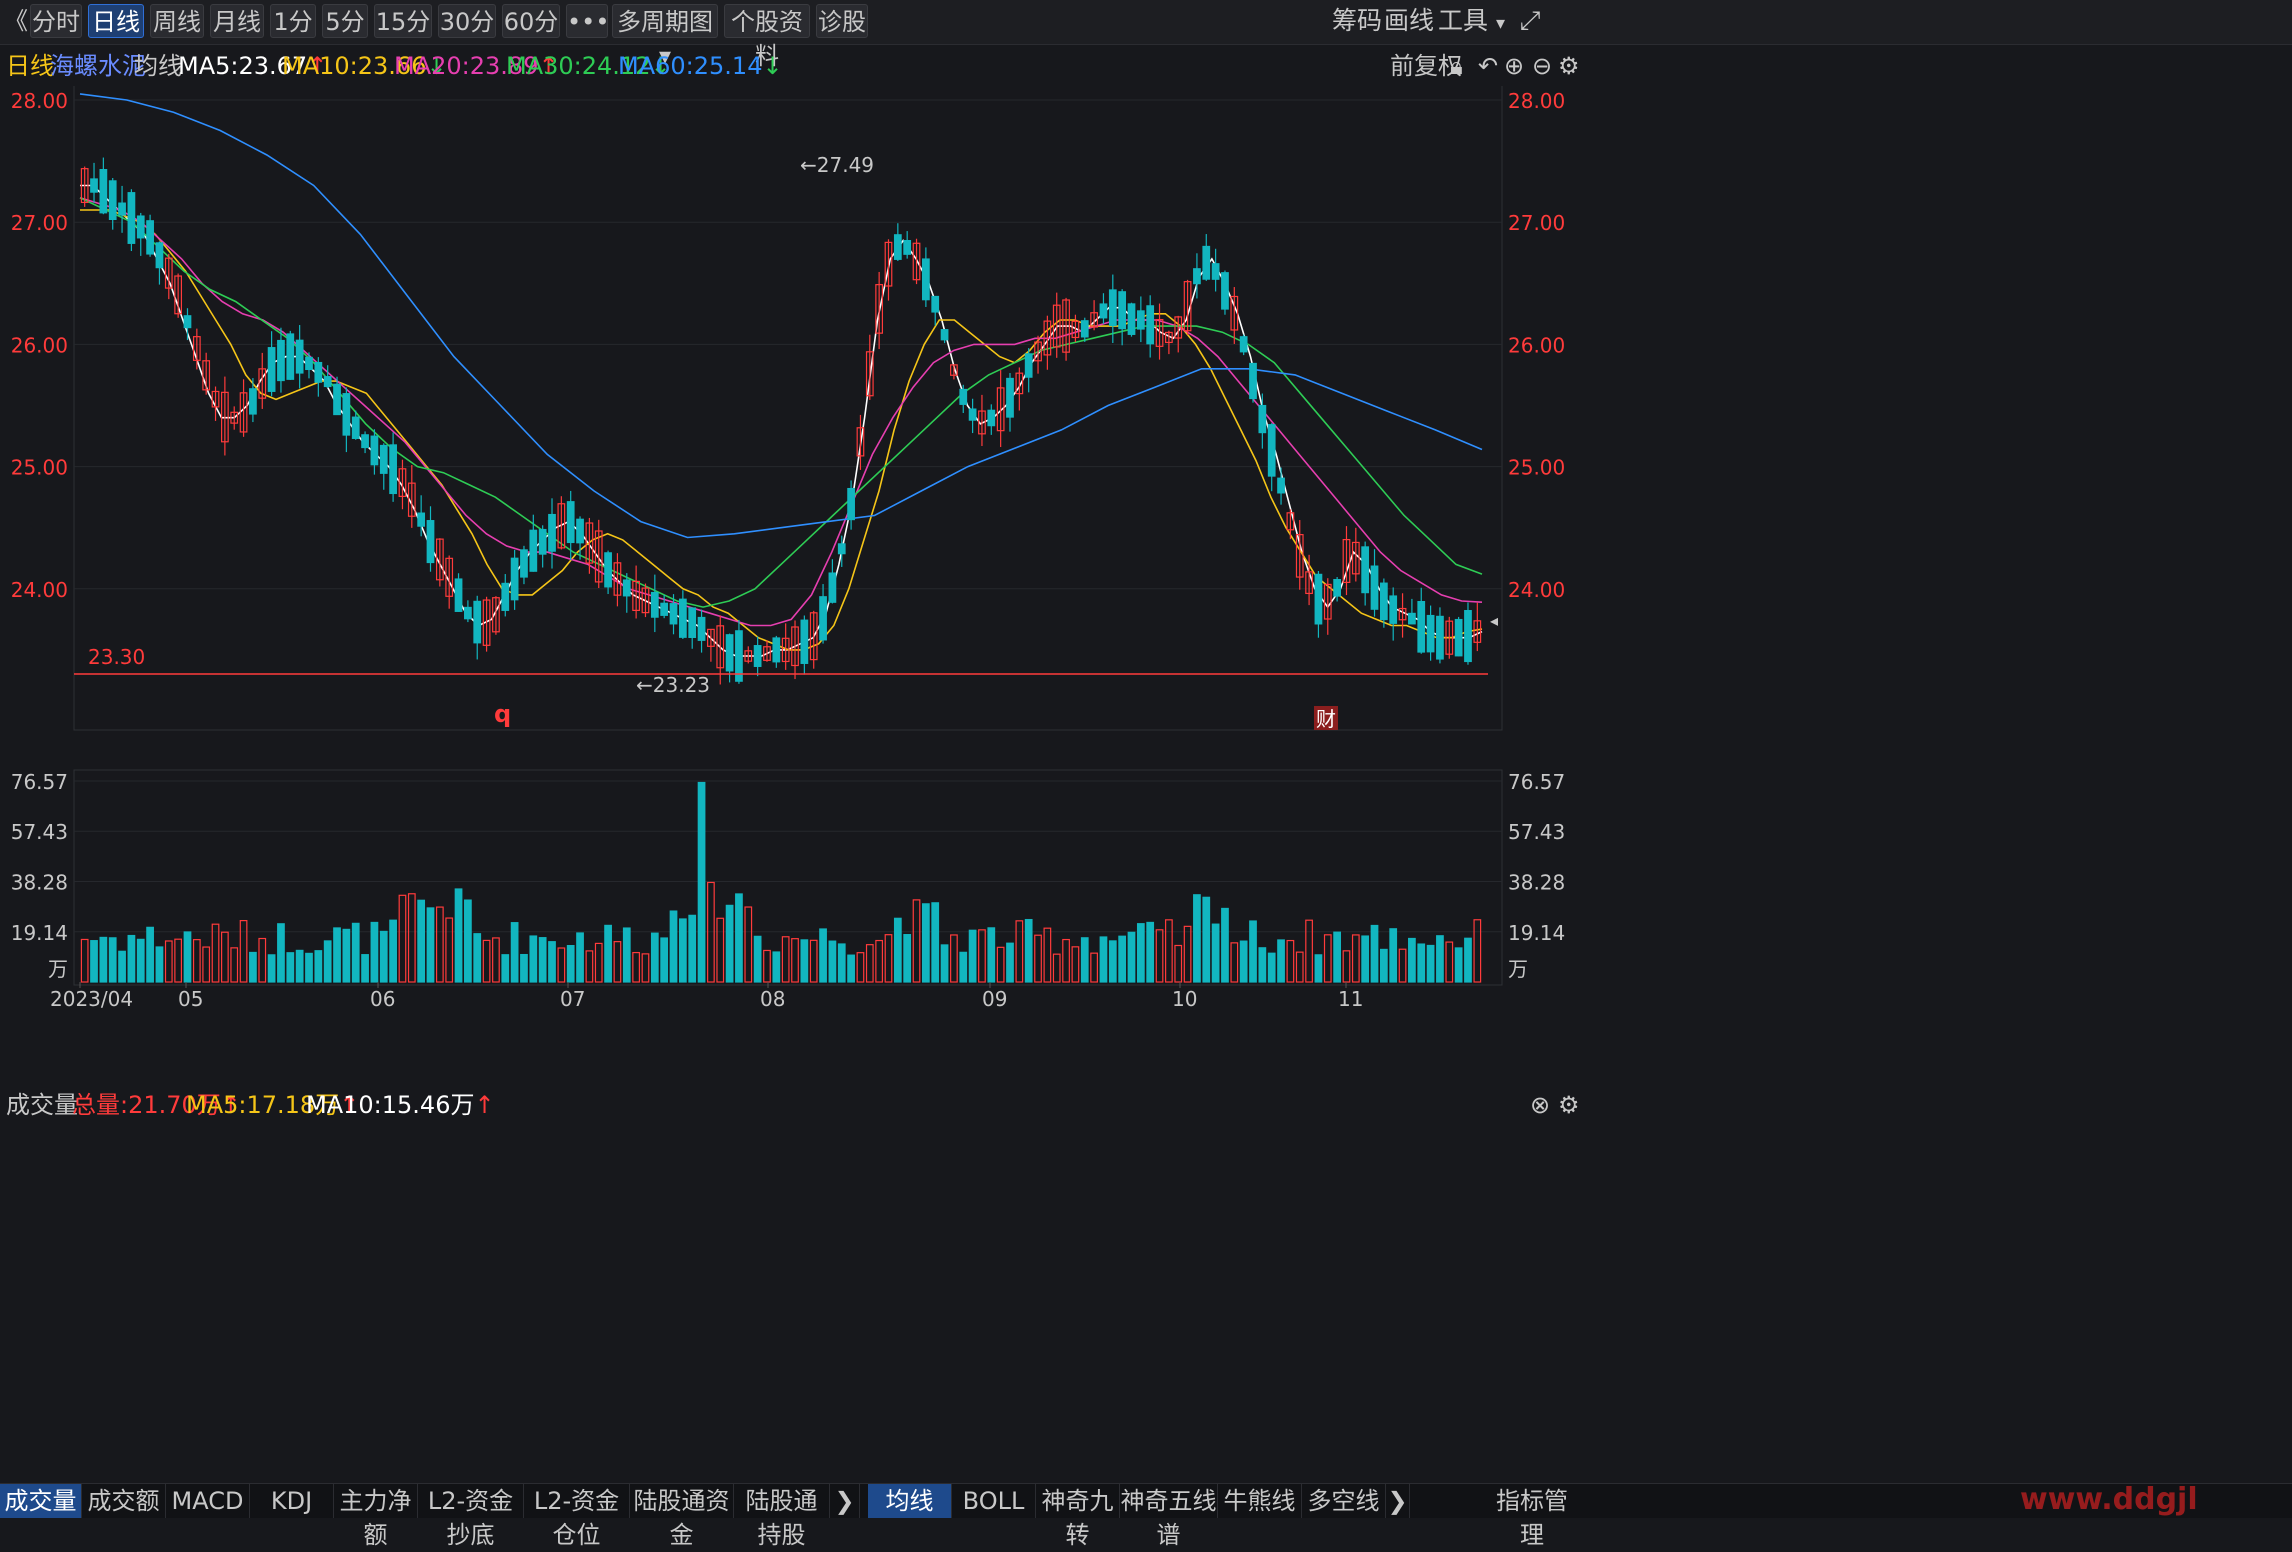 The image size is (2292, 1552). What do you see at coordinates (39, 933) in the screenshot?
I see `volume-tick-left: 19.14` at bounding box center [39, 933].